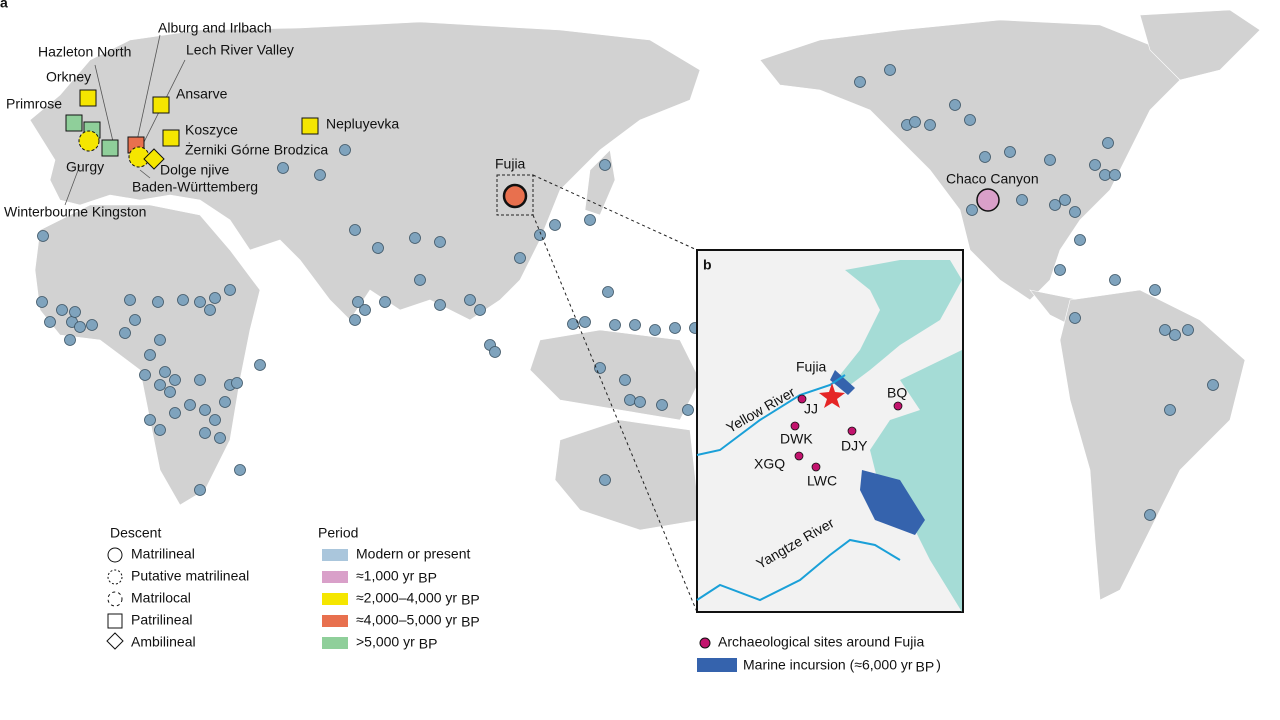 The height and width of the screenshot is (720, 1280). What do you see at coordinates (163, 554) in the screenshot?
I see `legend-item: Matrilineal` at bounding box center [163, 554].